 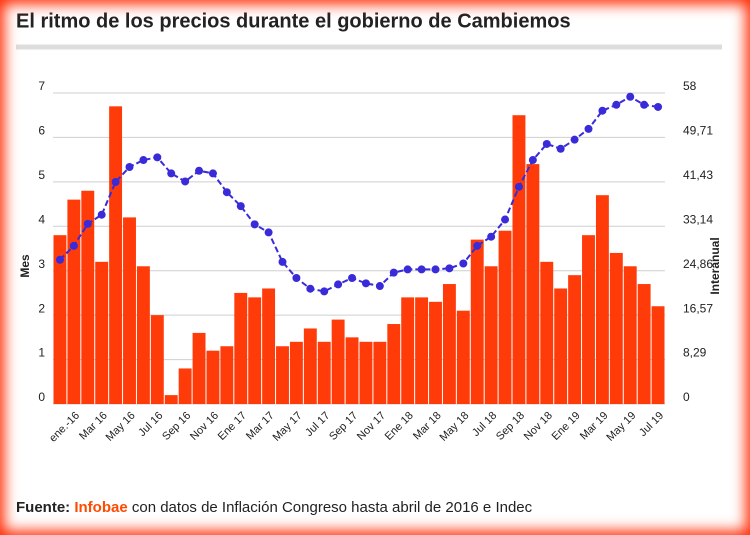 I want to click on y-tick-label: 5, so click(x=41, y=175).